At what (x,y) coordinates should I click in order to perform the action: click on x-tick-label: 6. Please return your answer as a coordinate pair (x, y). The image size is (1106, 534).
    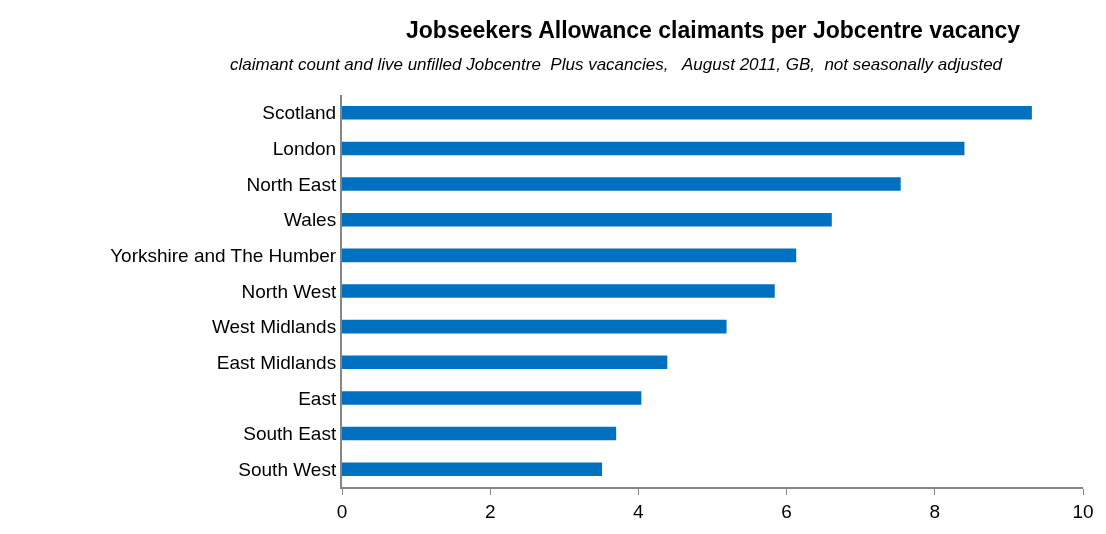
    Looking at the image, I should click on (786, 511).